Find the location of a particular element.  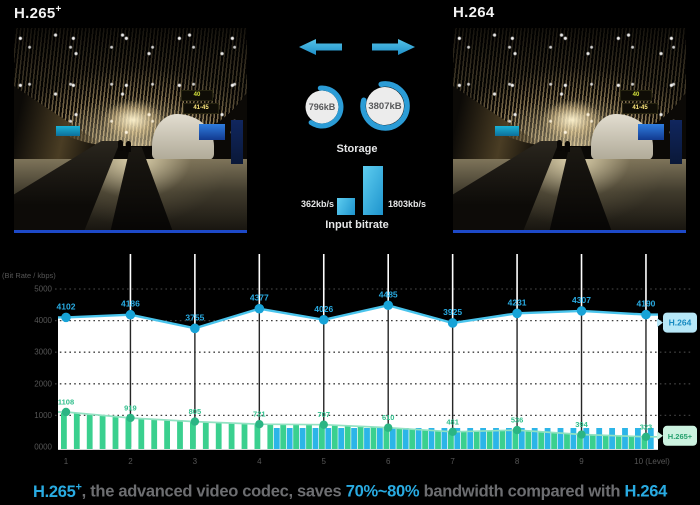

h265-sample-photo: 40 41-45 is located at coordinates (130, 130).